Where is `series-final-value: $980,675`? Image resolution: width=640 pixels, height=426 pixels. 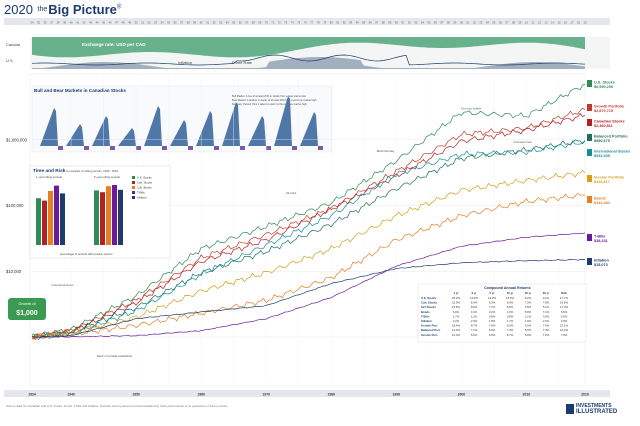
series-final-value: $980,675 is located at coordinates (602, 141).